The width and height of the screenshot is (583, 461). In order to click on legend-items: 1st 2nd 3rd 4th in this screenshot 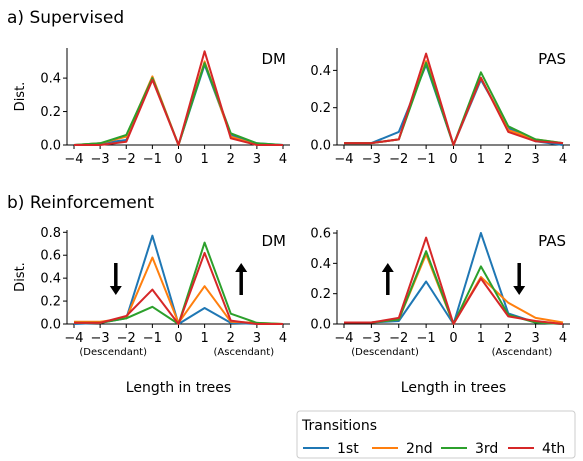, I will do `click(434, 449)`.